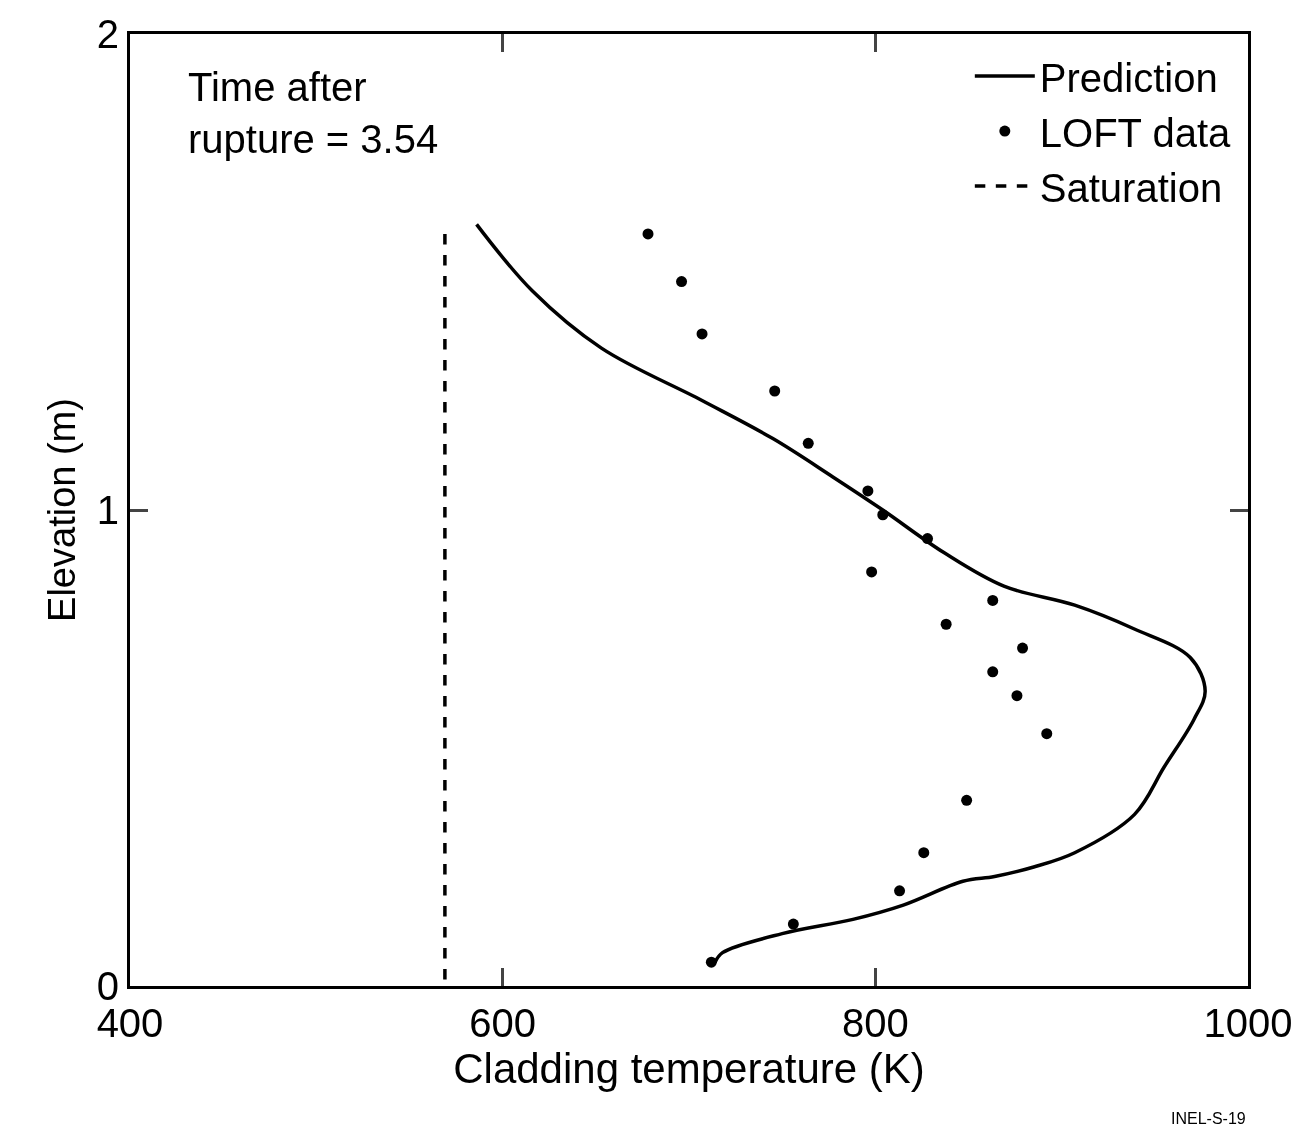  Describe the element at coordinates (1208, 1118) in the screenshot. I see `text: INEL-S-19` at that location.